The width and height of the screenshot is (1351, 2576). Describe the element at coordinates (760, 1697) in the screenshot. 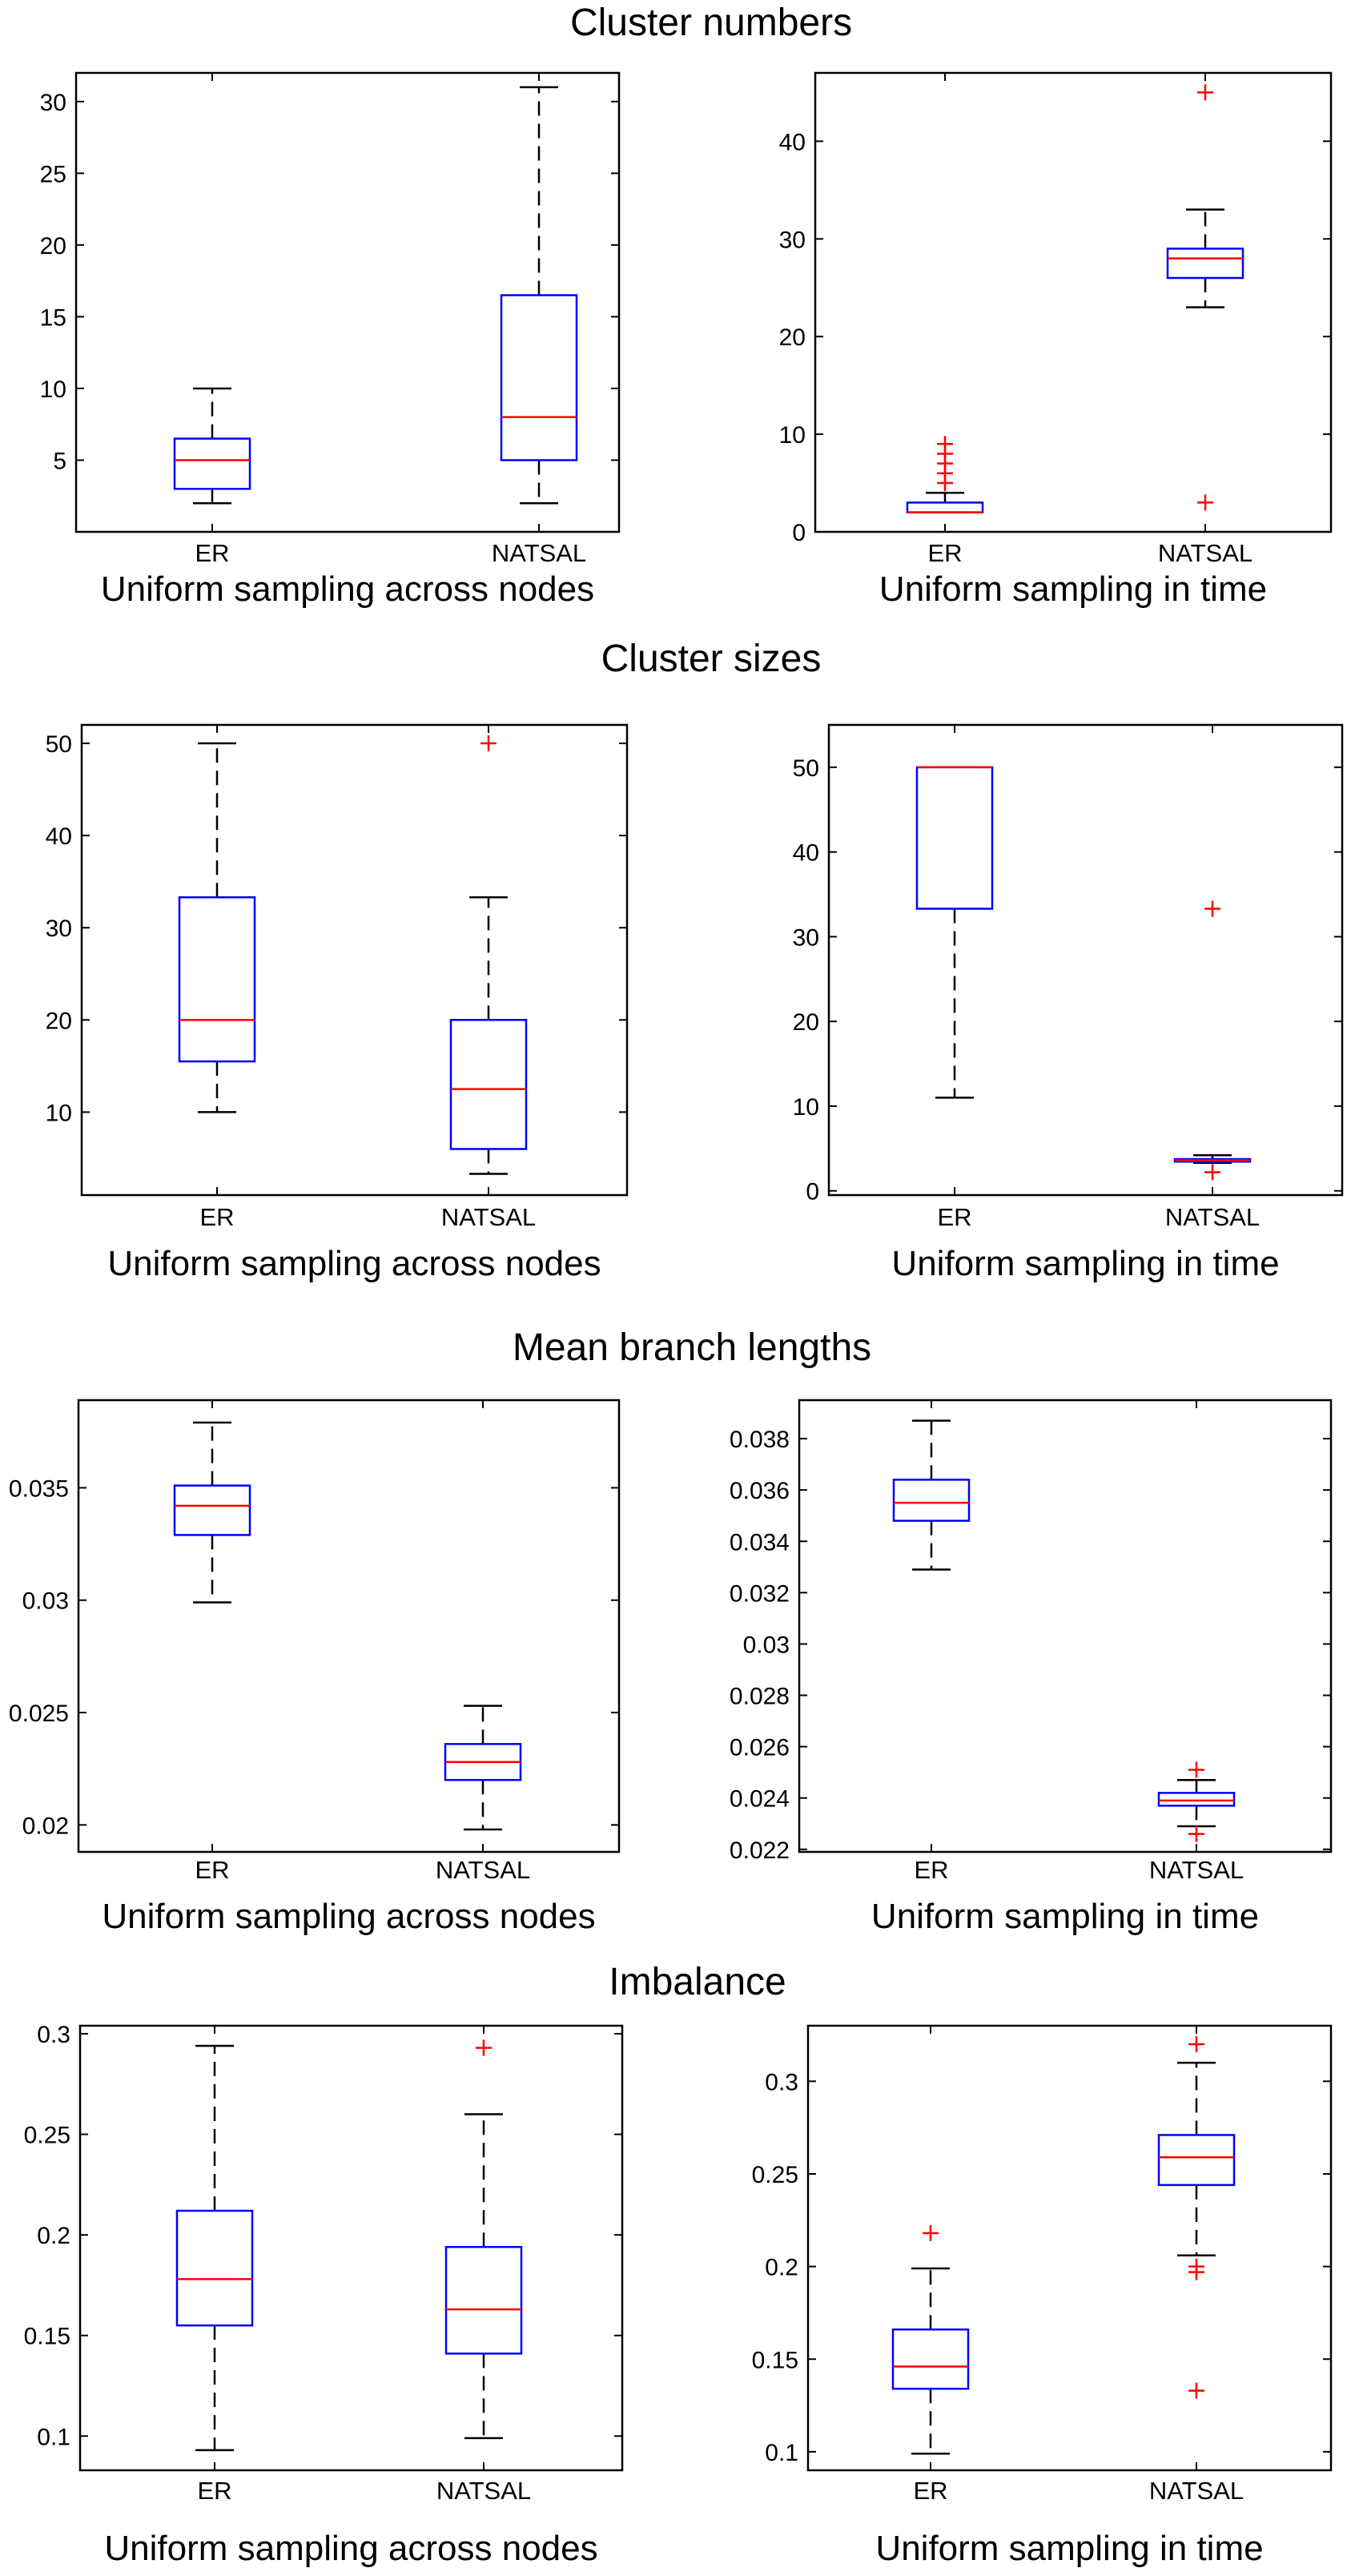

I see `y-tick-label: 0.028` at that location.